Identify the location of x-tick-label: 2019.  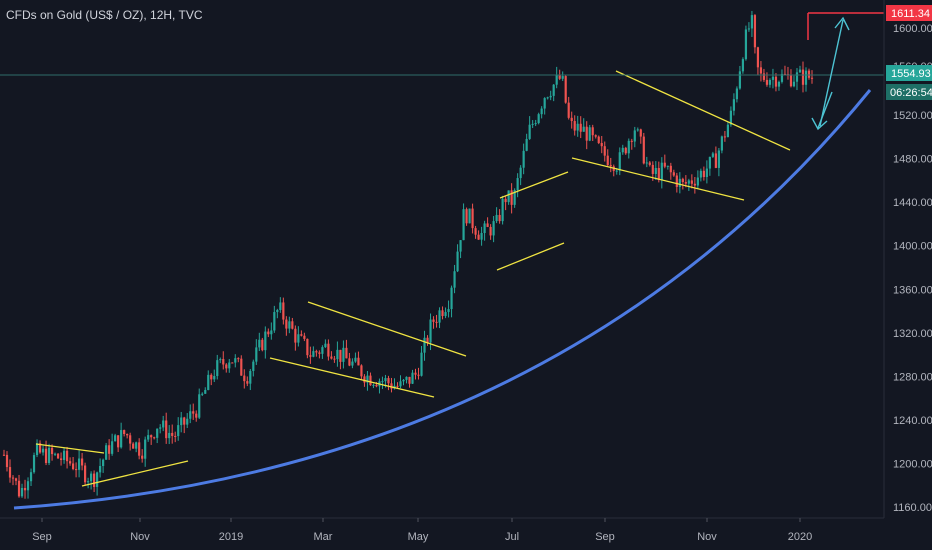
(231, 537).